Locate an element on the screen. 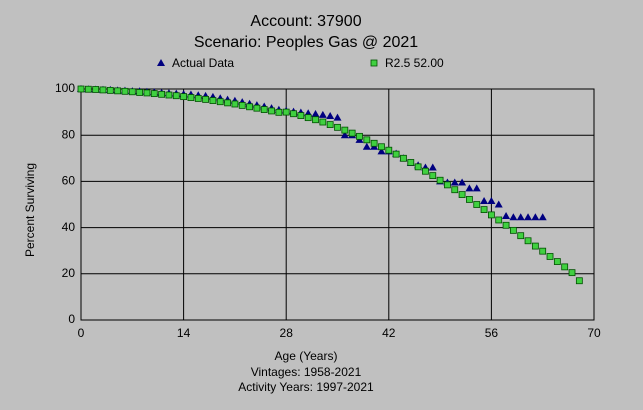 This screenshot has height=410, width=643. x-tick-label: 56 is located at coordinates (492, 333).